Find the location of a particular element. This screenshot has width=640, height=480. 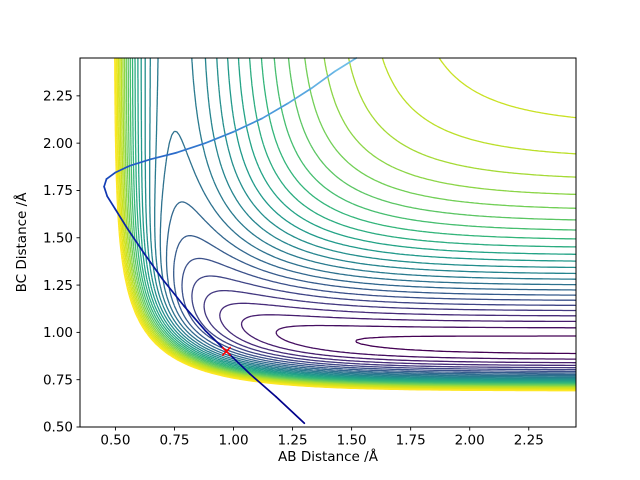

y-tick-label: 1.25 is located at coordinates (58, 286).